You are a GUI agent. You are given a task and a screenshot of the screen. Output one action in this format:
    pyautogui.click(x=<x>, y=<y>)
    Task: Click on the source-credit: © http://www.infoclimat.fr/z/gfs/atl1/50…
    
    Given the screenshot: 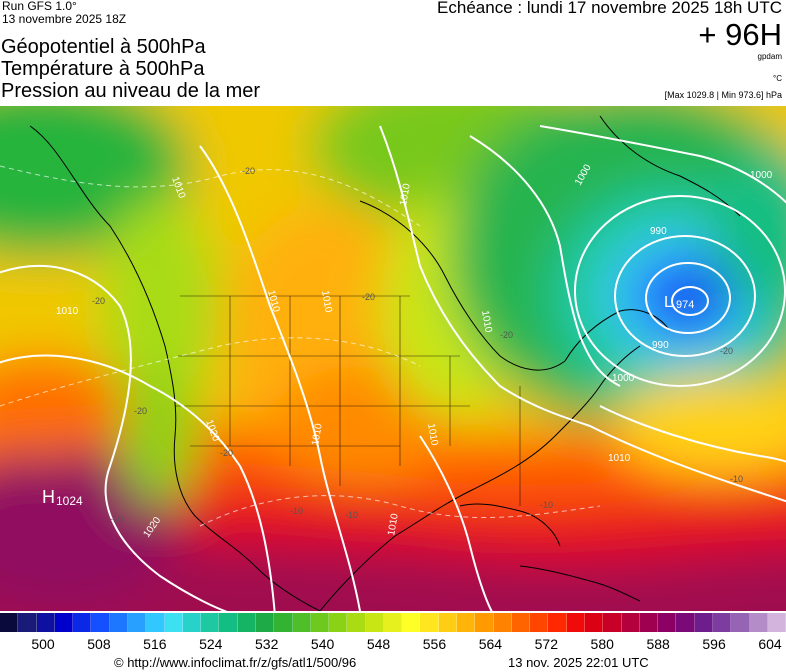 What is the action you would take?
    pyautogui.click(x=235, y=662)
    